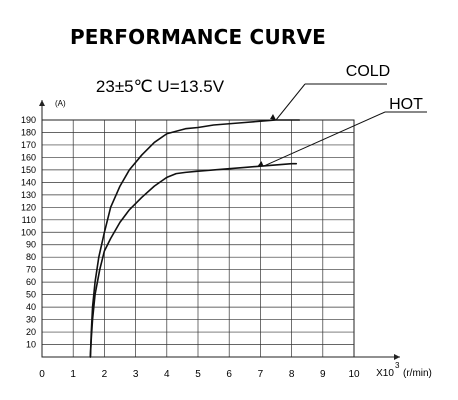  What do you see at coordinates (323, 374) in the screenshot?
I see `x-tick-label: 9` at bounding box center [323, 374].